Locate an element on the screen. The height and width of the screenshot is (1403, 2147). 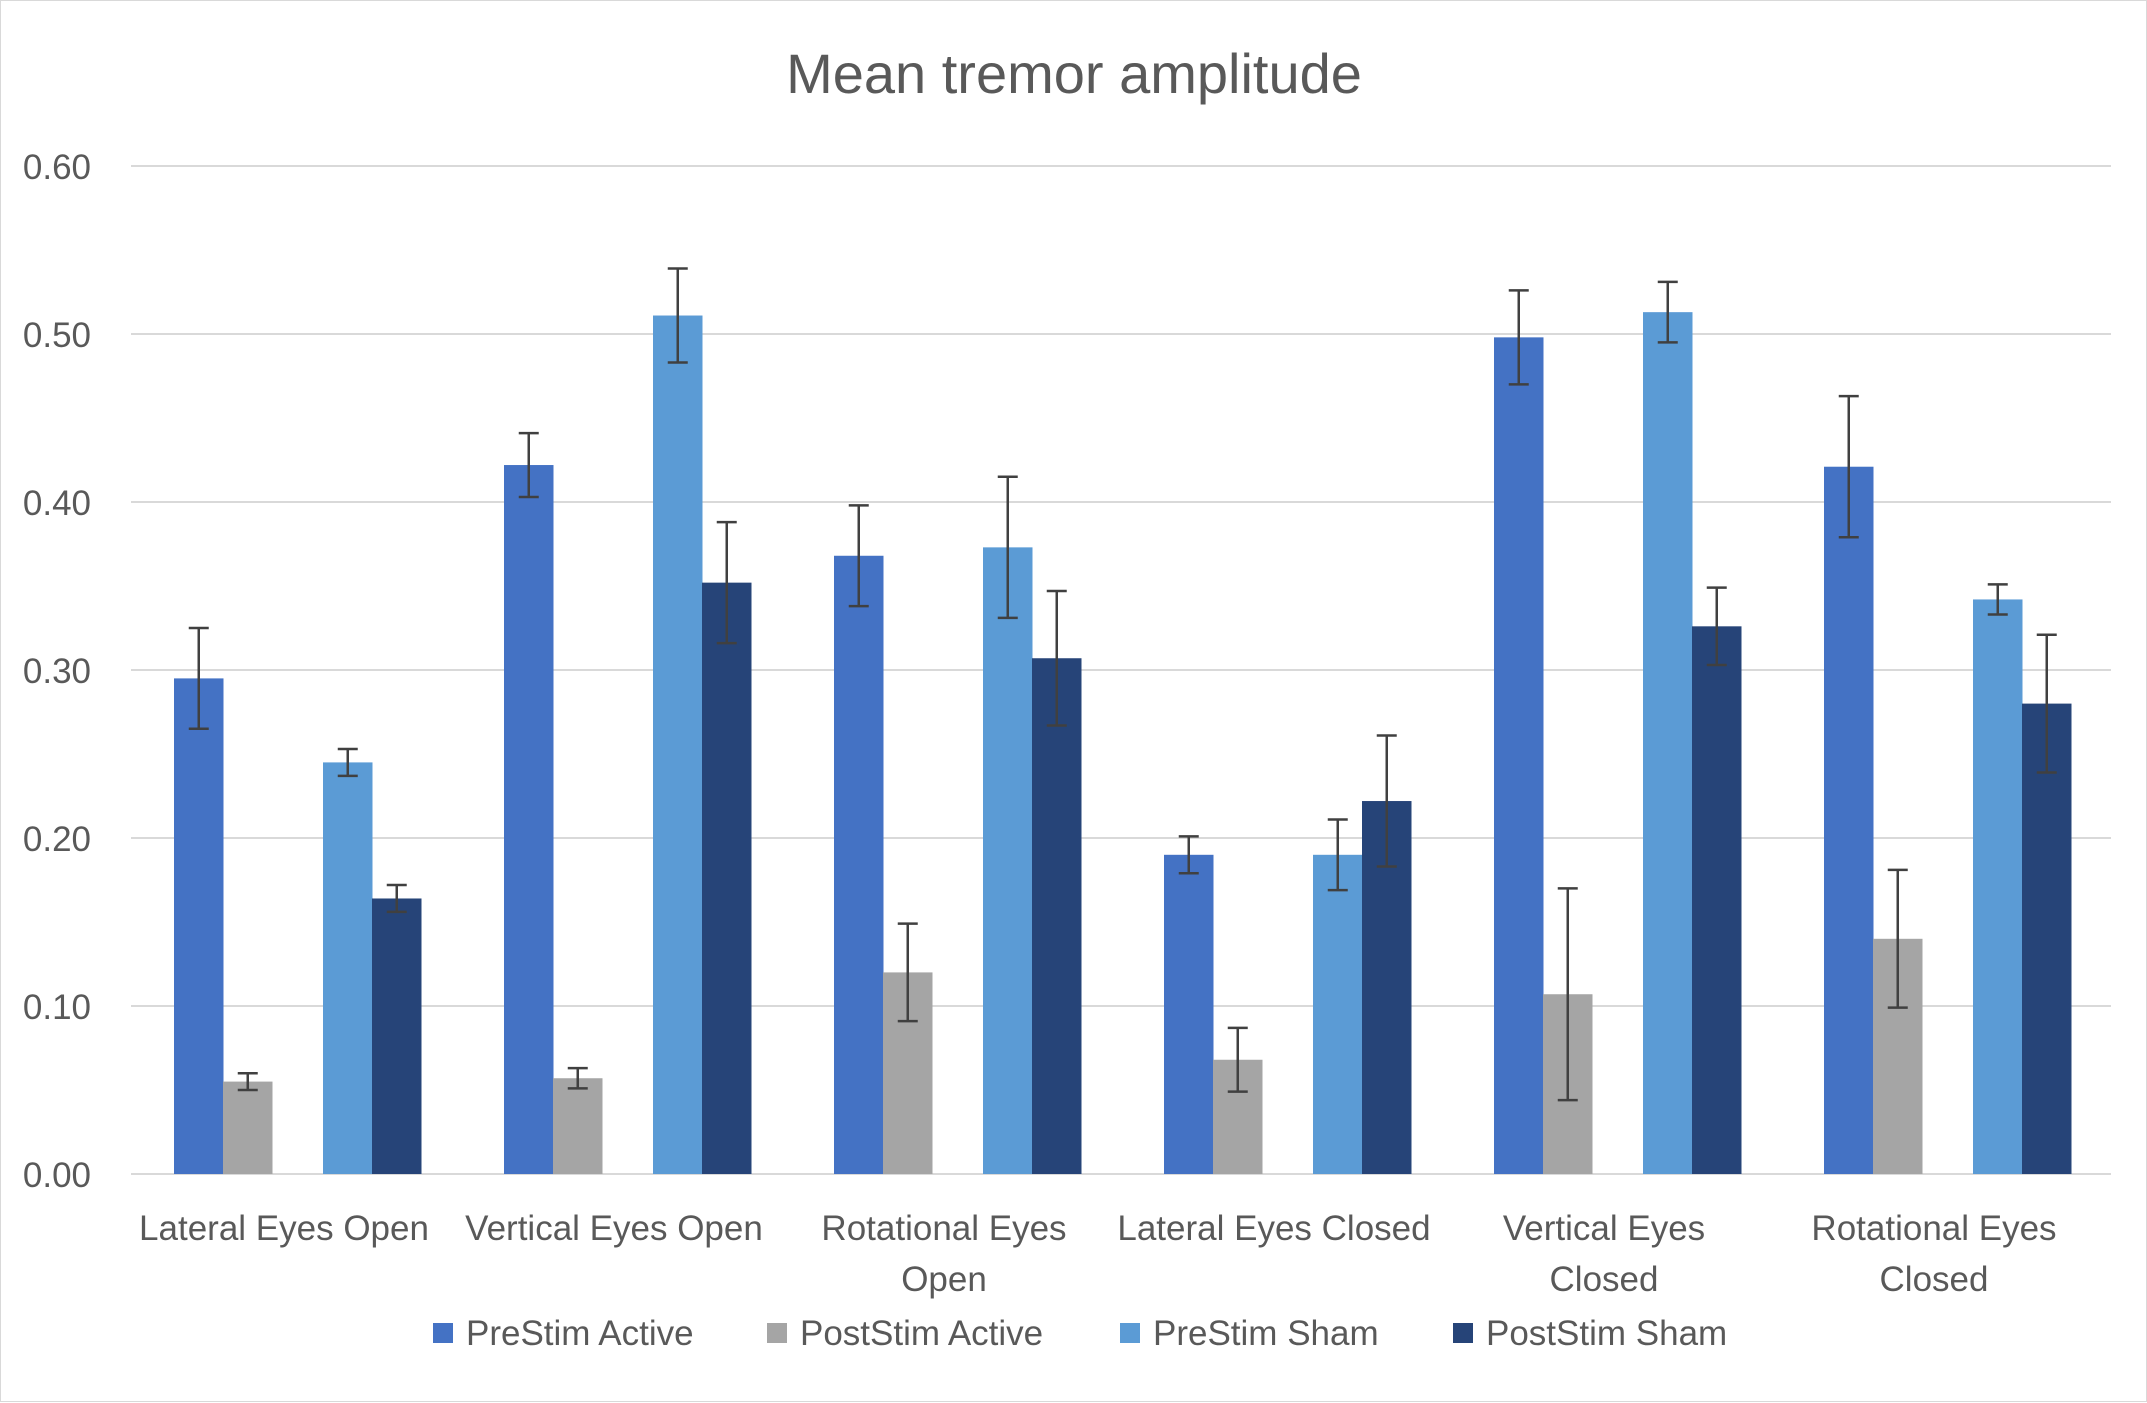
chart-title: Mean tremor amplitude is located at coordinates (1074, 73).